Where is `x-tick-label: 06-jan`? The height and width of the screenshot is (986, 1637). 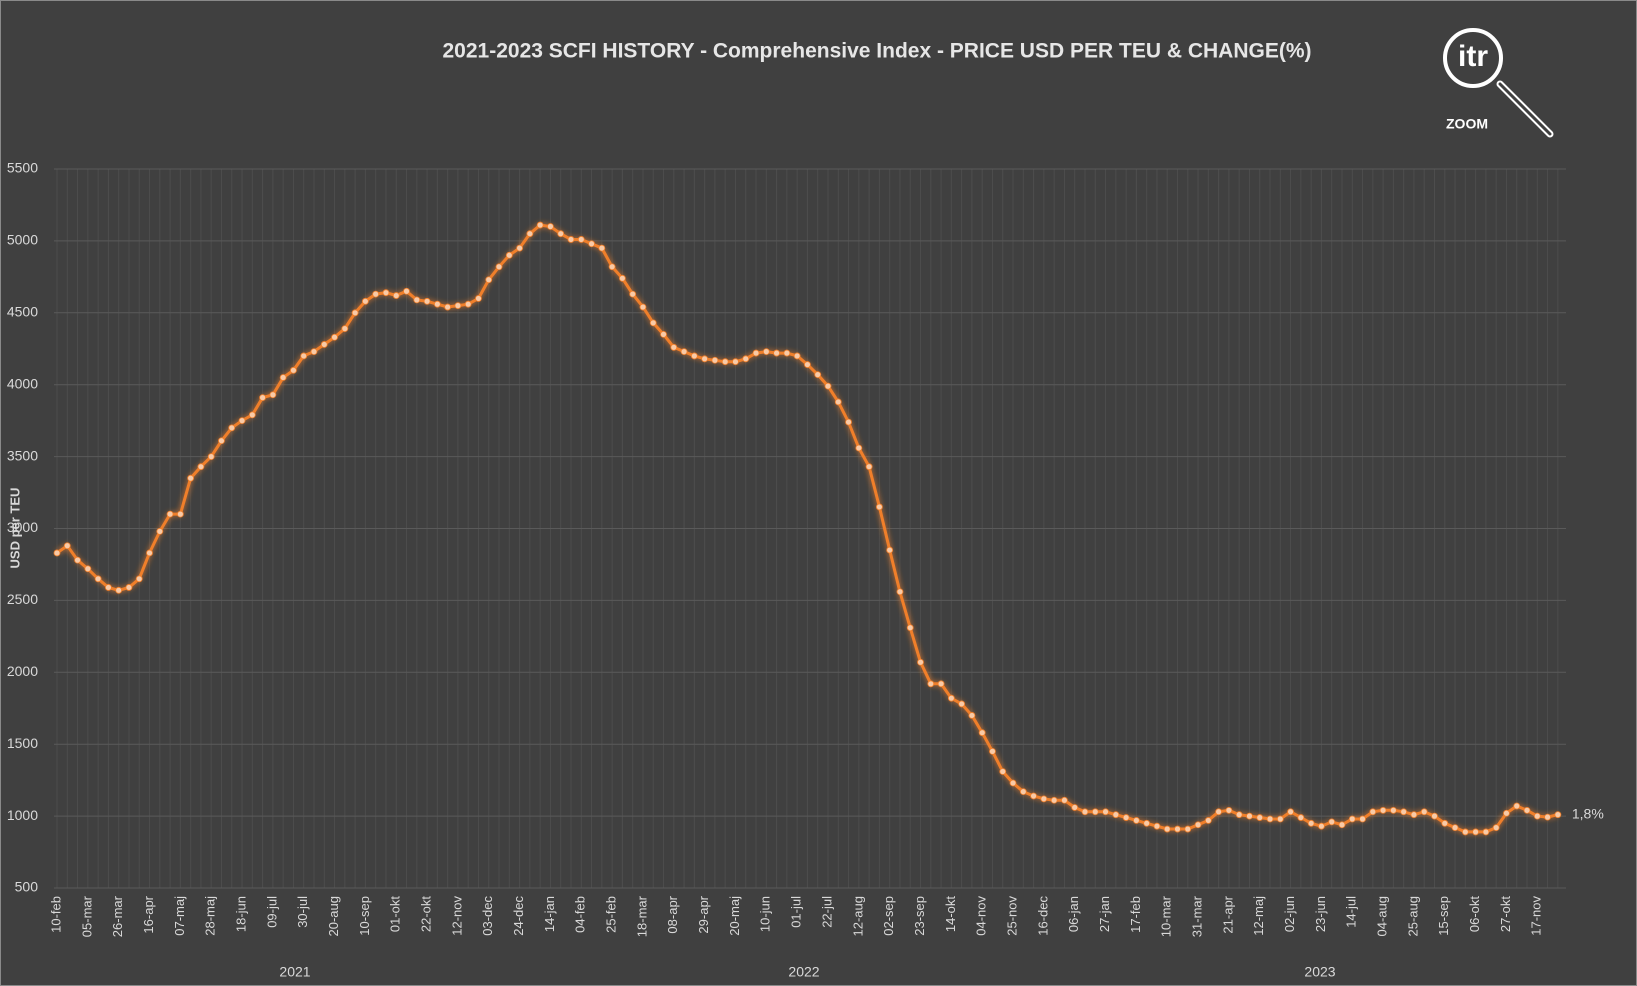 x-tick-label: 06-jan is located at coordinates (1073, 914).